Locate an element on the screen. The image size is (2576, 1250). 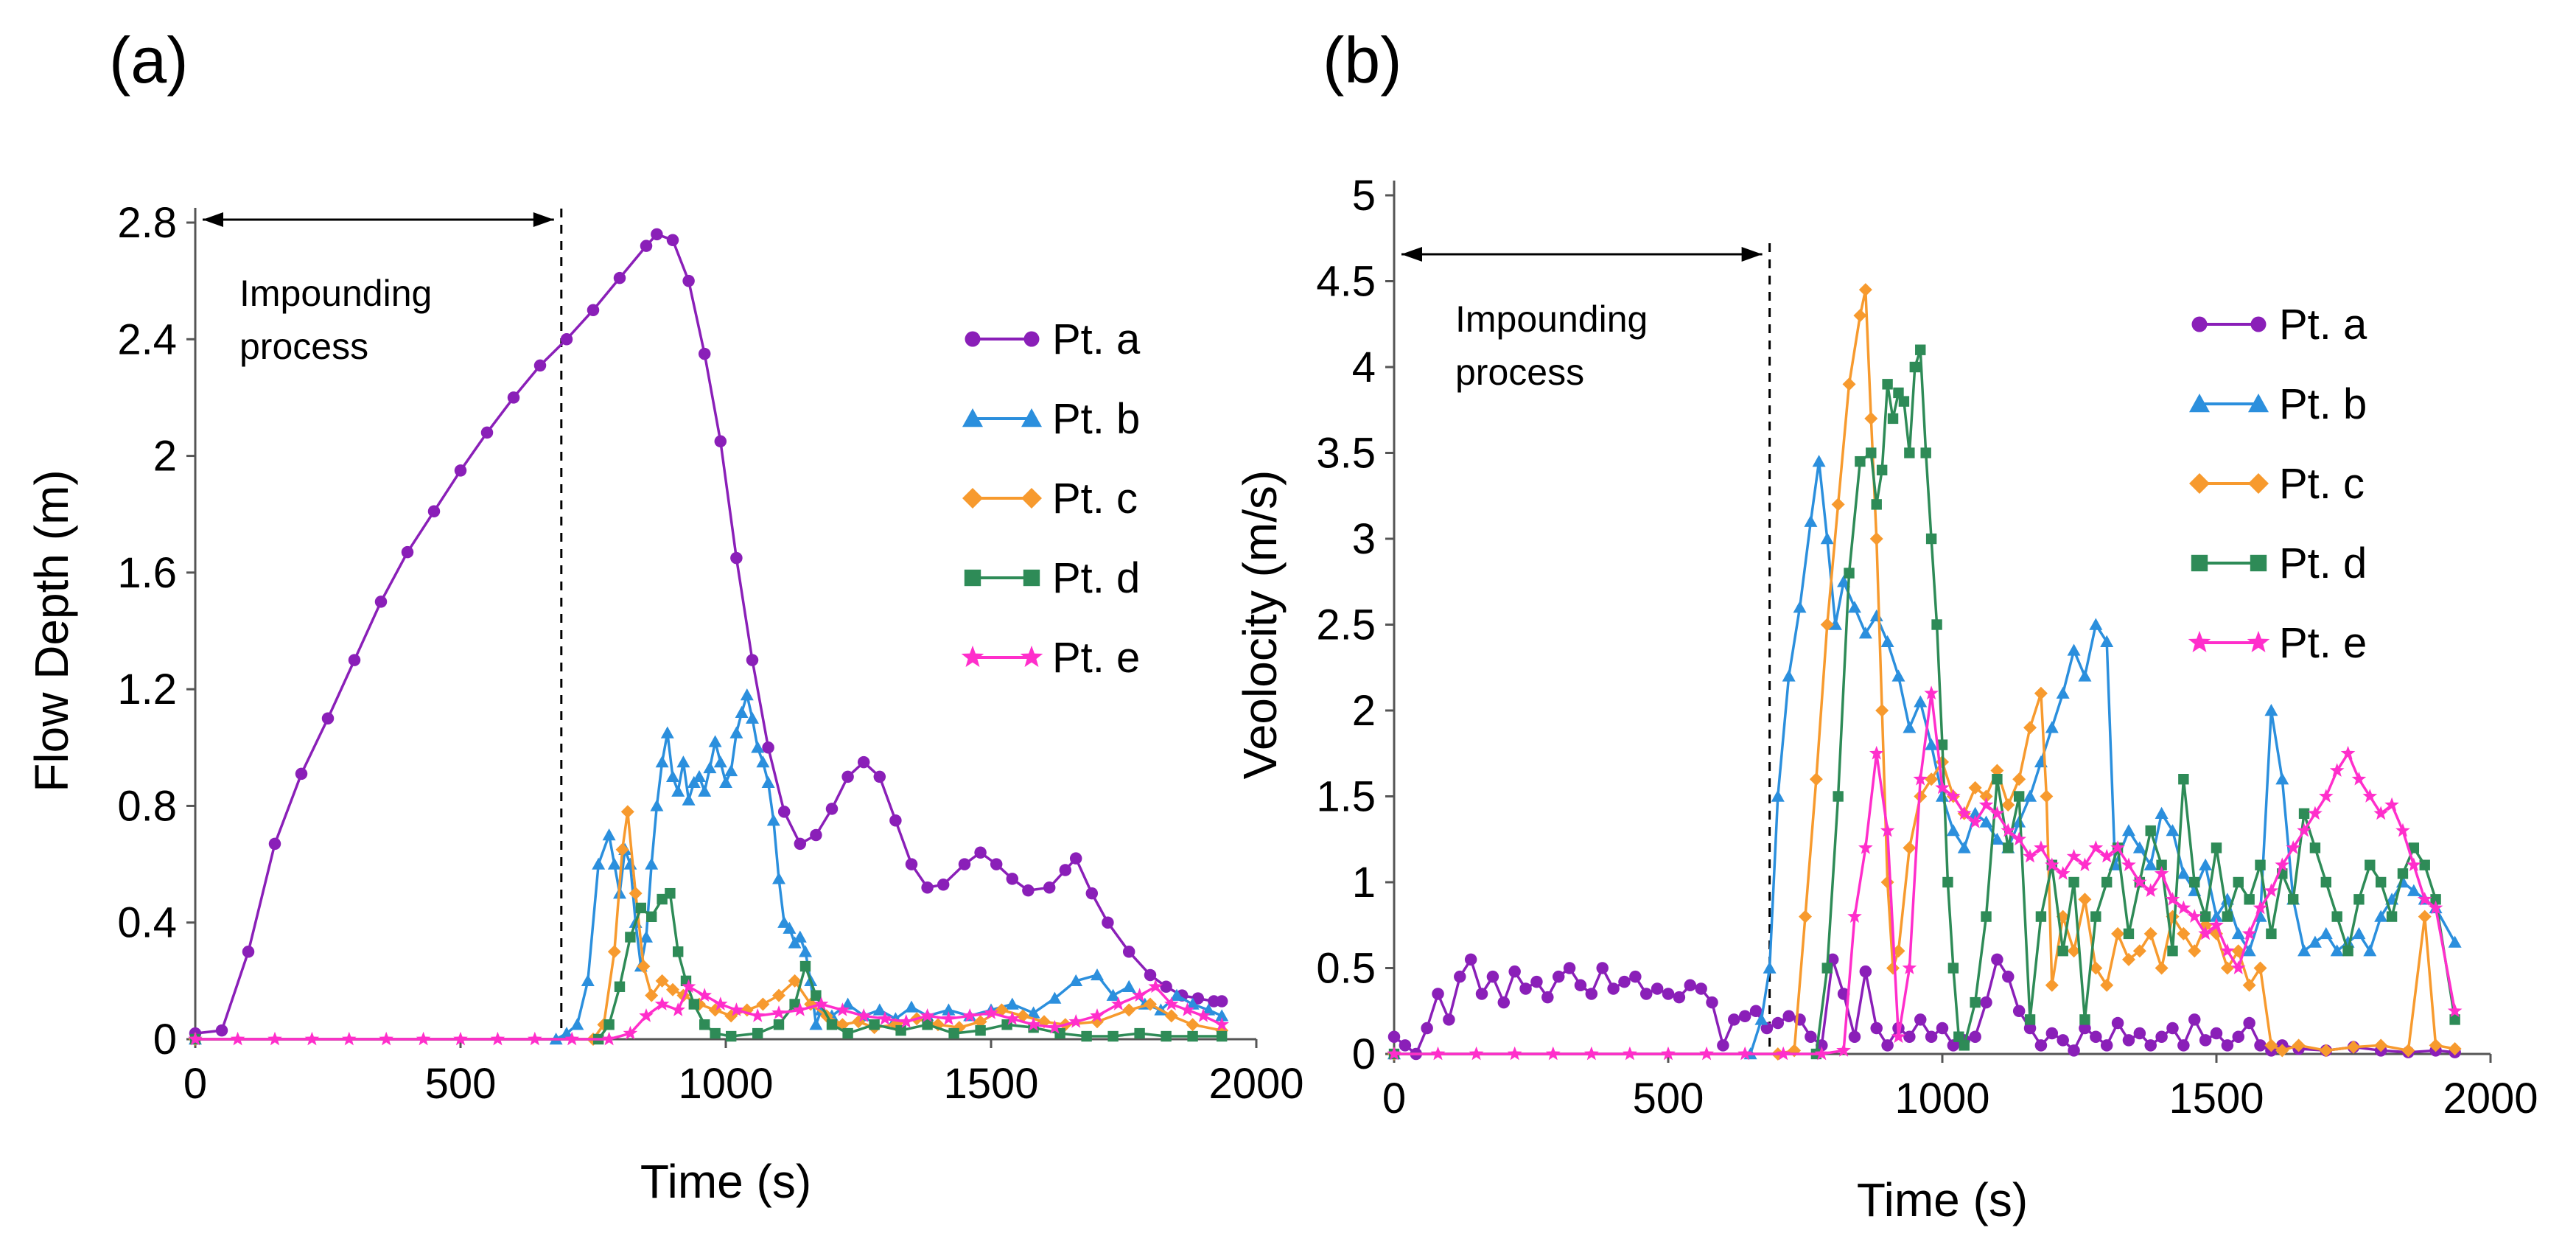
x-tick-label: 1000 is located at coordinates (1941, 1098).